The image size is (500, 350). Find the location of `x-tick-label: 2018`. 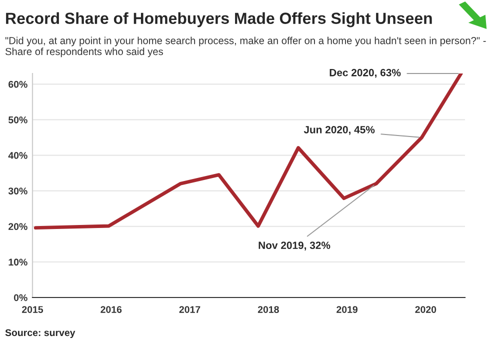

x-tick-label: 2018 is located at coordinates (268, 309).